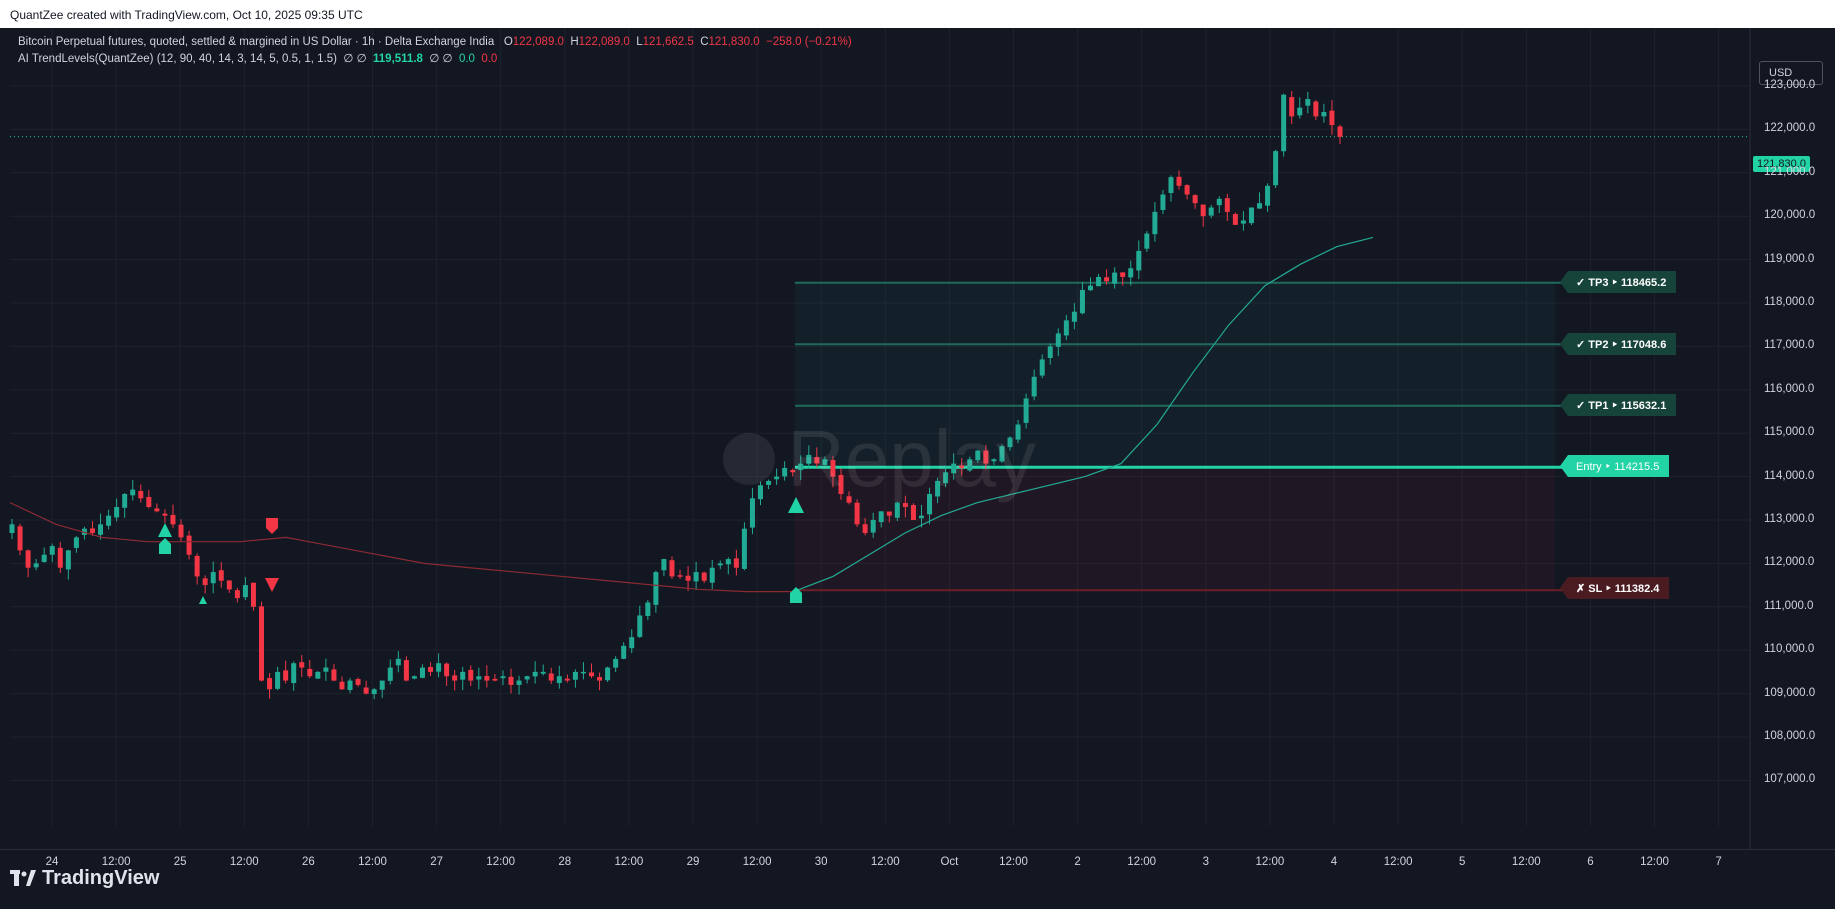  What do you see at coordinates (1790, 779) in the screenshot?
I see `price-tick-label: 107,000.0` at bounding box center [1790, 779].